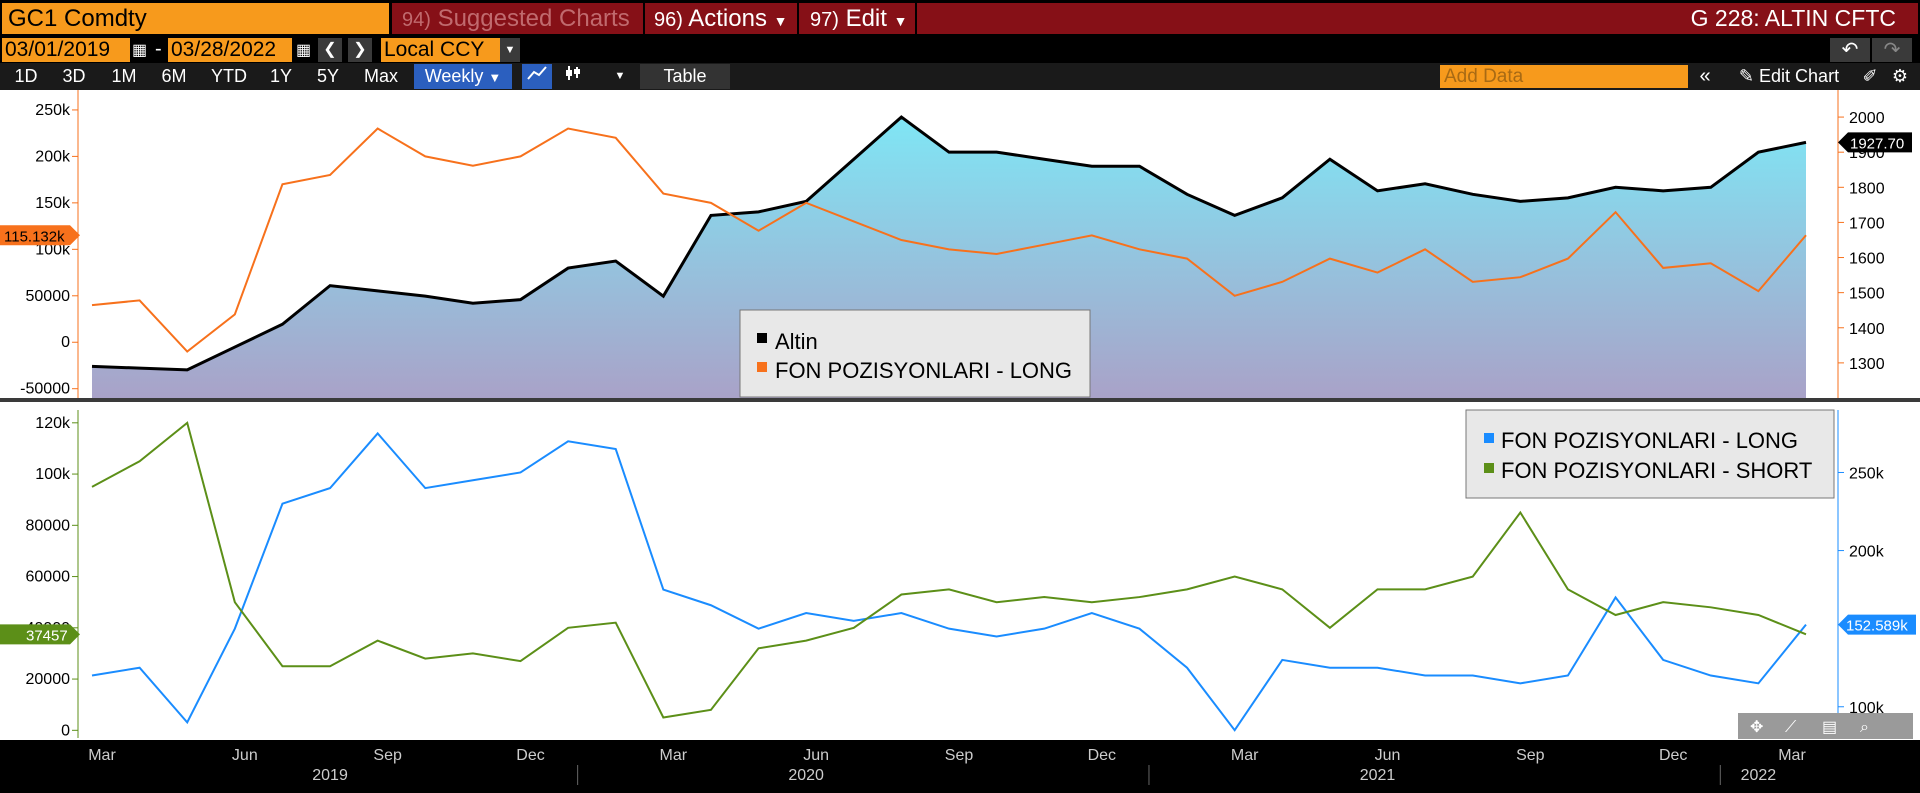 Image resolution: width=1920 pixels, height=793 pixels. What do you see at coordinates (1867, 329) in the screenshot?
I see `upper-right-tick-label: 1400` at bounding box center [1867, 329].